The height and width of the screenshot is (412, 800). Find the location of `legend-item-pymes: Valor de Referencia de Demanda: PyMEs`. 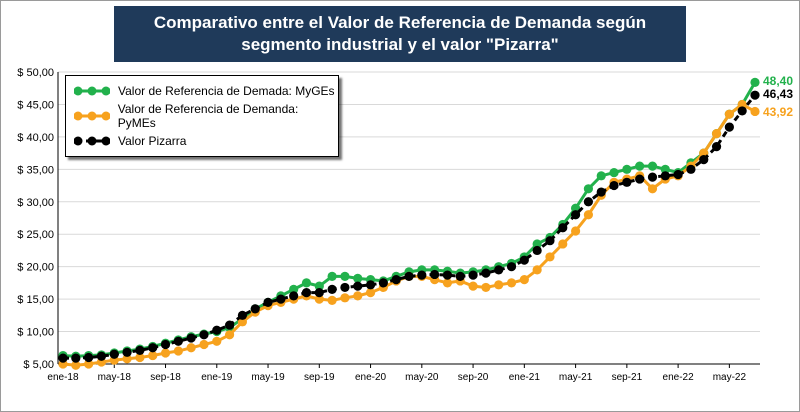

legend-item-pymes: Valor de Referencia de Demanda: PyMEs is located at coordinates (206, 116).